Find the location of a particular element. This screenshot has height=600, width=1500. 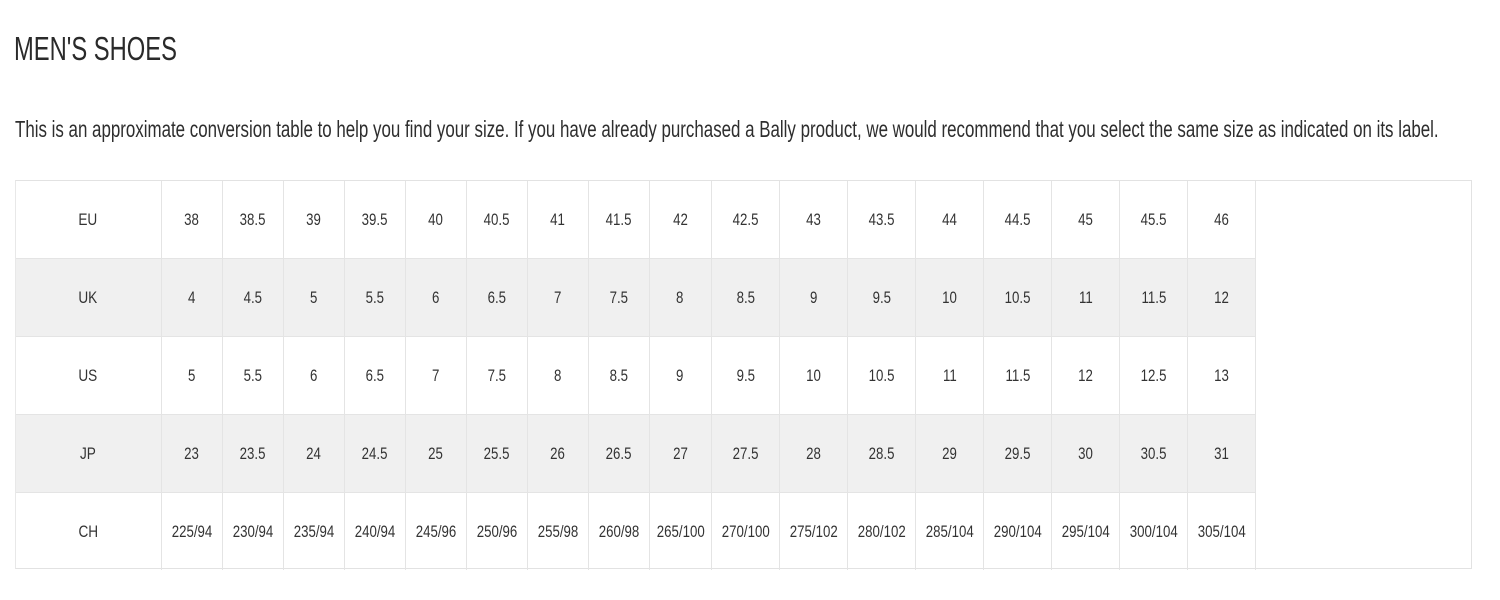

size-value: 42.5 is located at coordinates (745, 219).